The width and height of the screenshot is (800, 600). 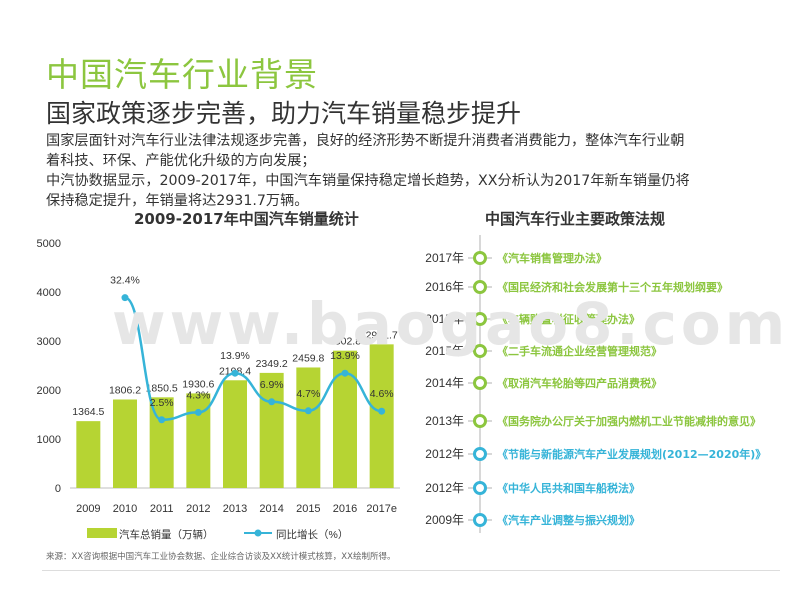 What do you see at coordinates (49, 391) in the screenshot?
I see `y-tick-label: 2000` at bounding box center [49, 391].